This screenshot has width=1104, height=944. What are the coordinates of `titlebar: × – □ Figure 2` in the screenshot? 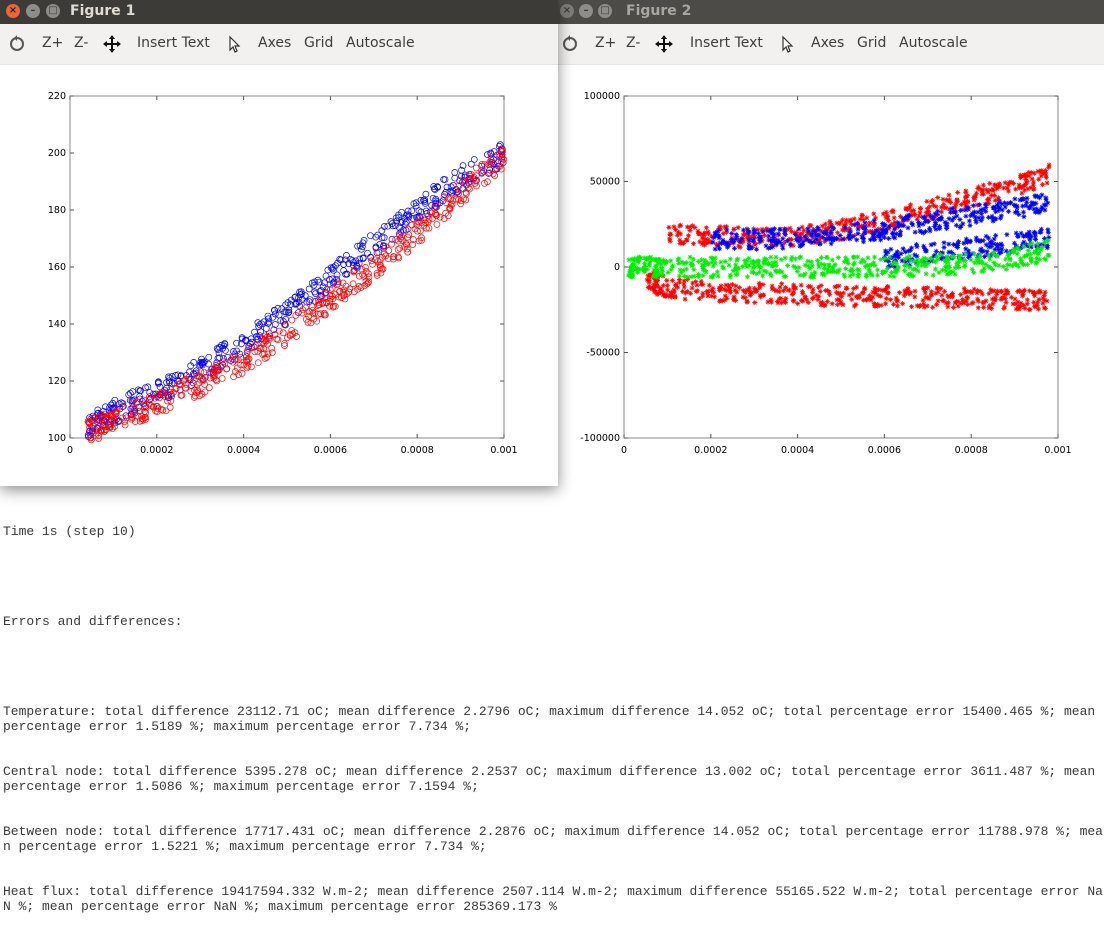 It's located at (830, 12).